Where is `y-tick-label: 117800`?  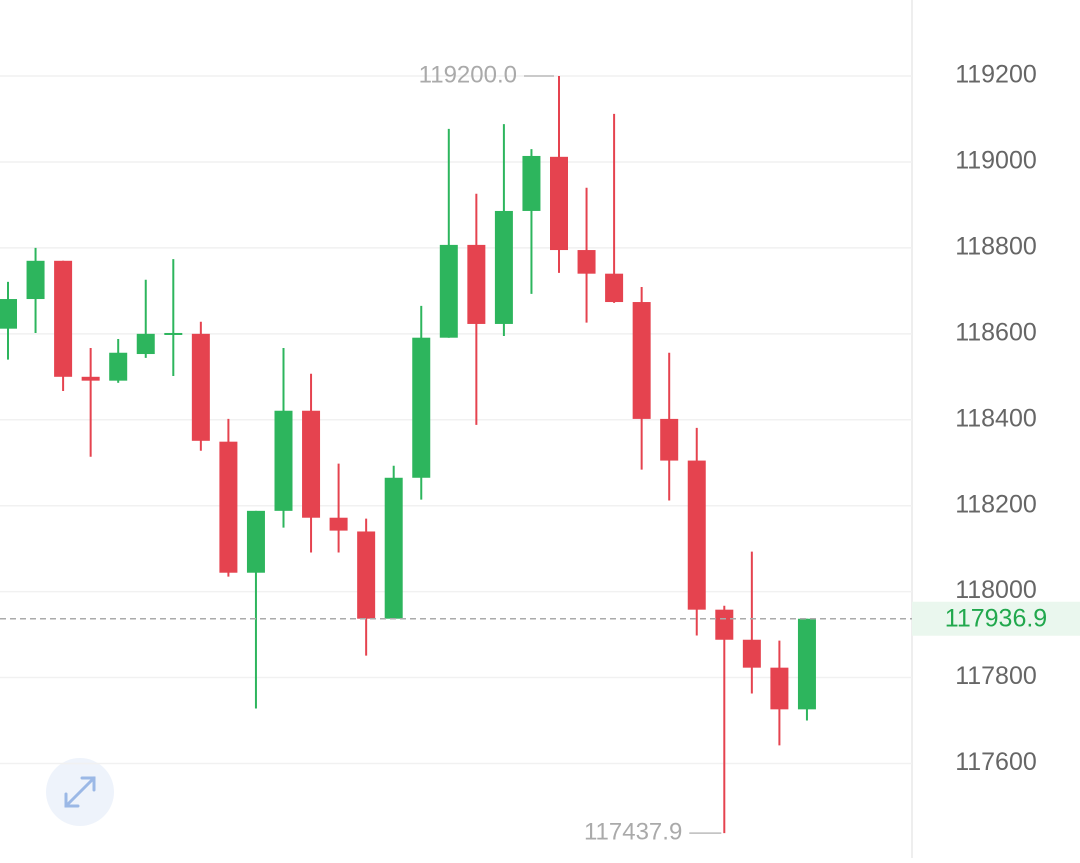
y-tick-label: 117800 is located at coordinates (996, 676).